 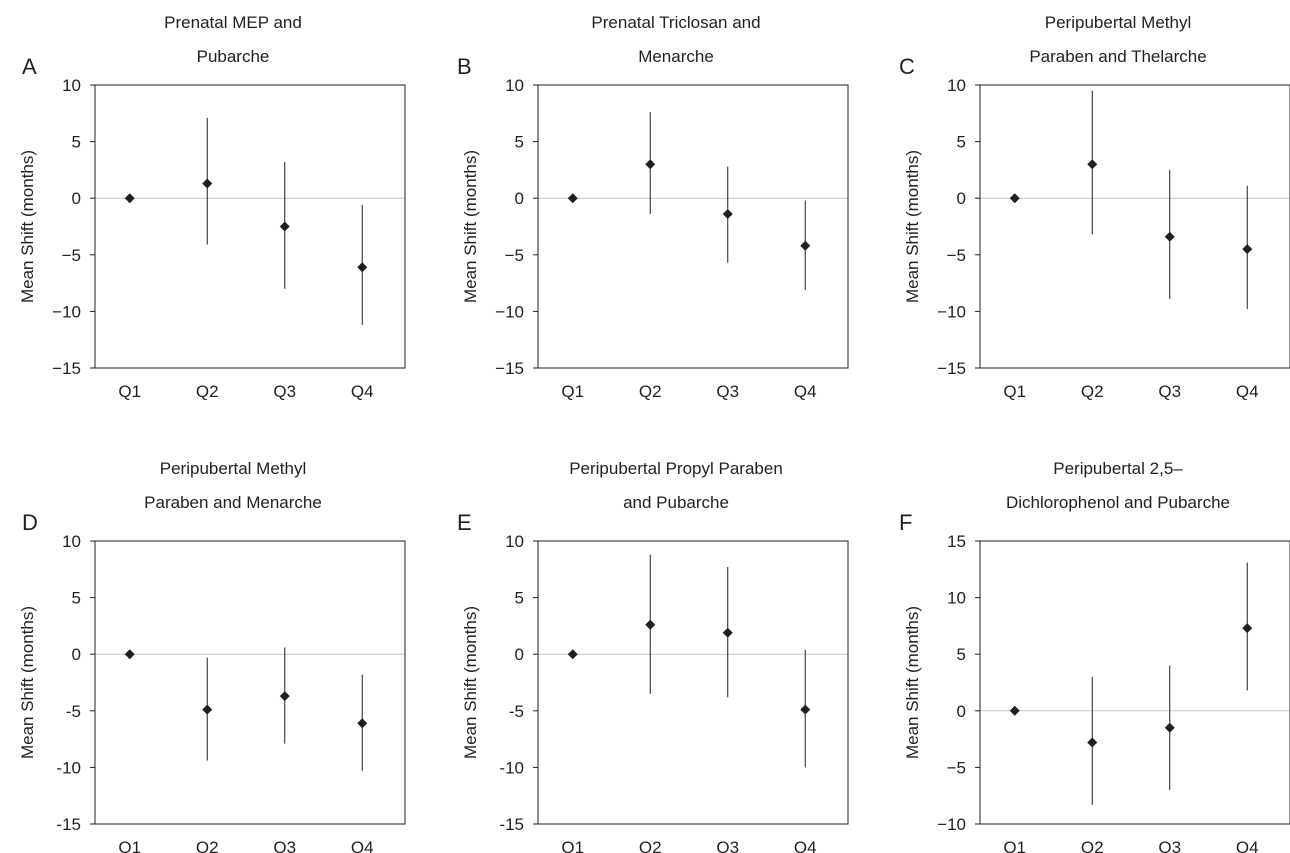 I want to click on panel-letter-f: F, so click(x=905, y=522).